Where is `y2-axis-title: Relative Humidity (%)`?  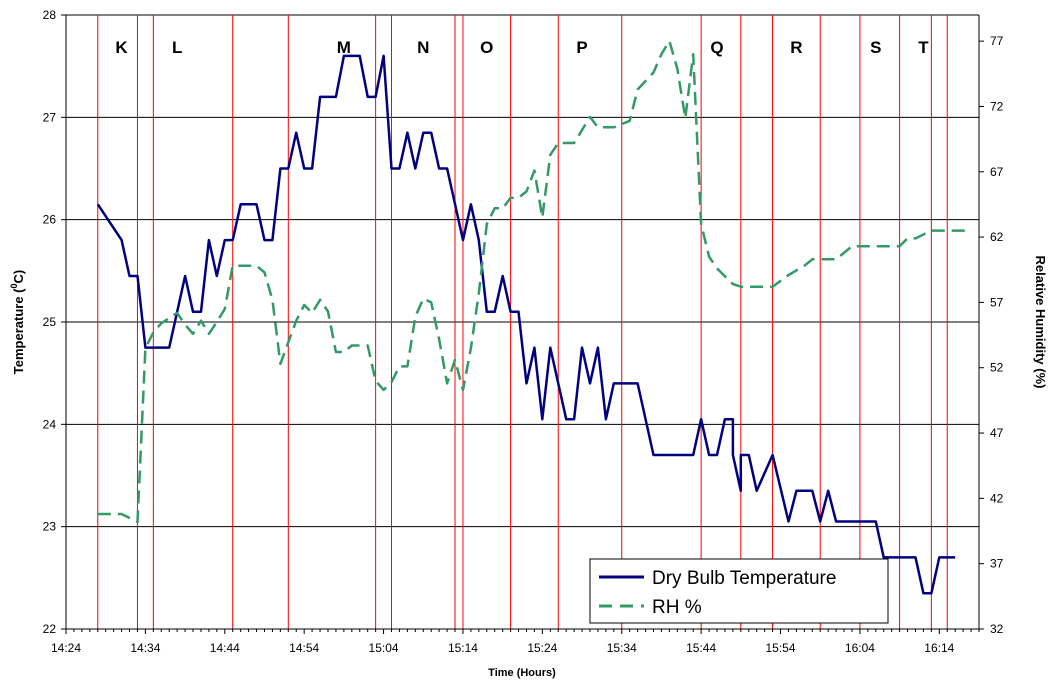
y2-axis-title: Relative Humidity (%) is located at coordinates (1040, 322).